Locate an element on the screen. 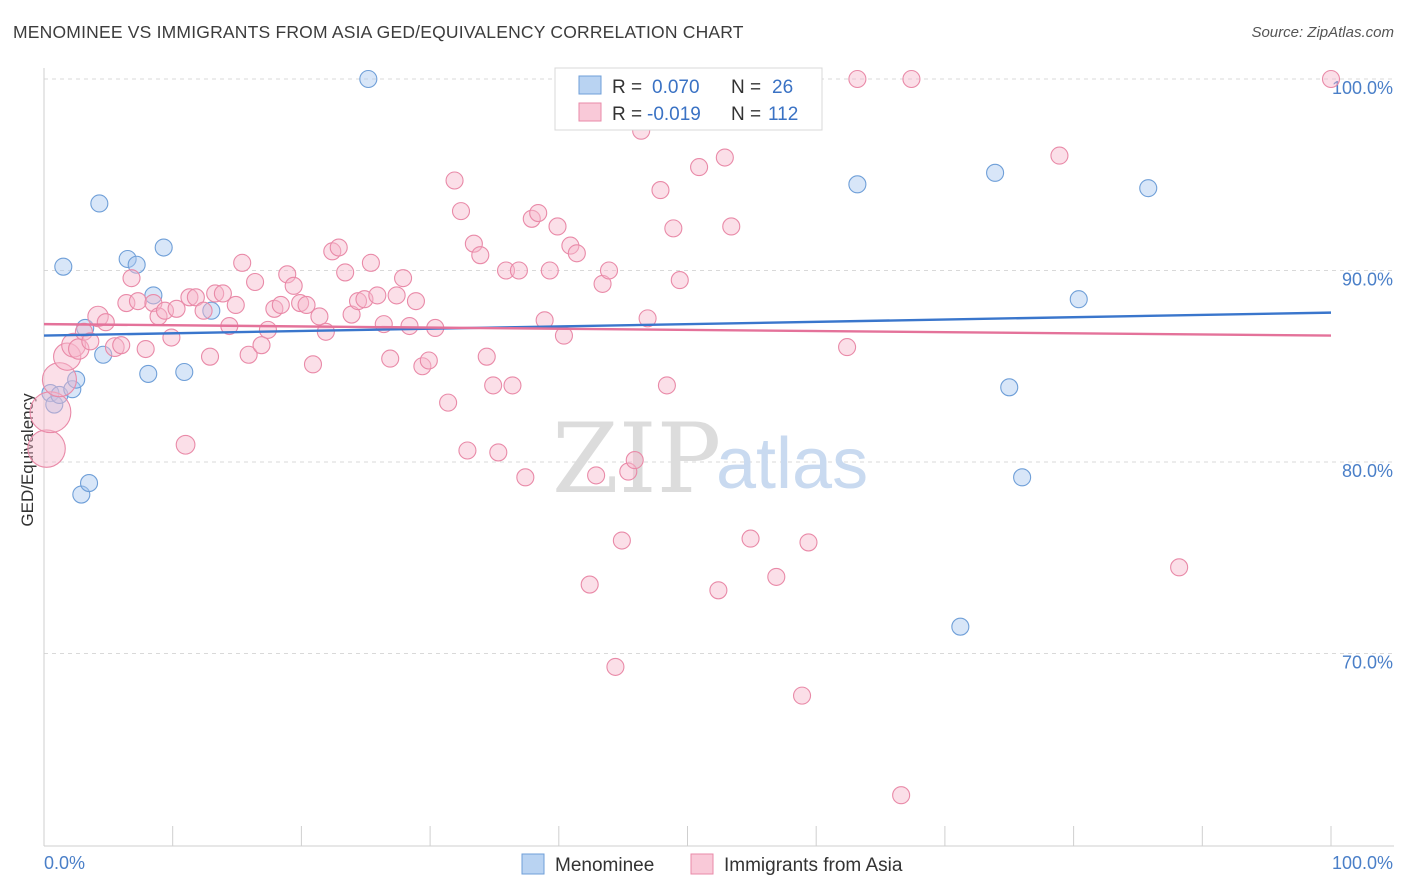  bottom-legend-label-menominee: Menominee is located at coordinates (604, 865).